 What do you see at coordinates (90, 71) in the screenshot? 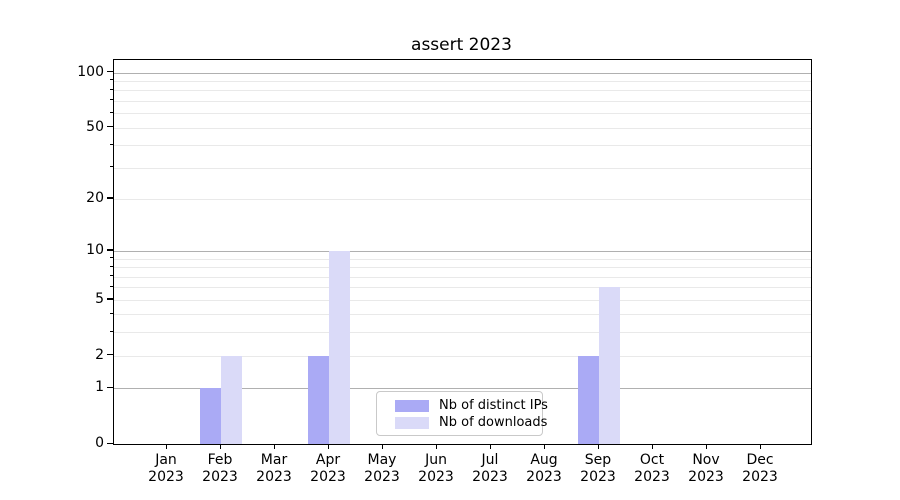
I see `y-tick-label: 100` at bounding box center [90, 71].